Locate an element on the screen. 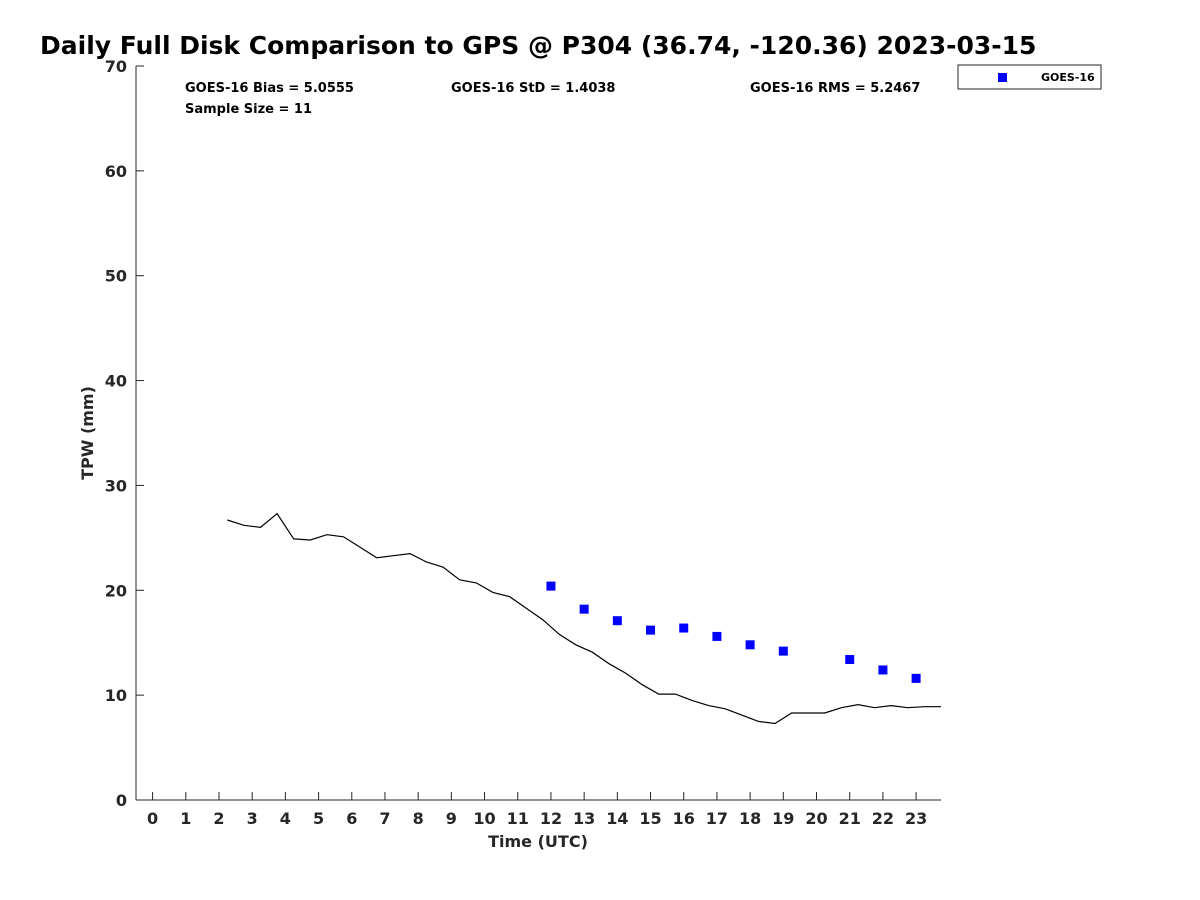  y-axis-label: TPW (mm) is located at coordinates (87, 433).